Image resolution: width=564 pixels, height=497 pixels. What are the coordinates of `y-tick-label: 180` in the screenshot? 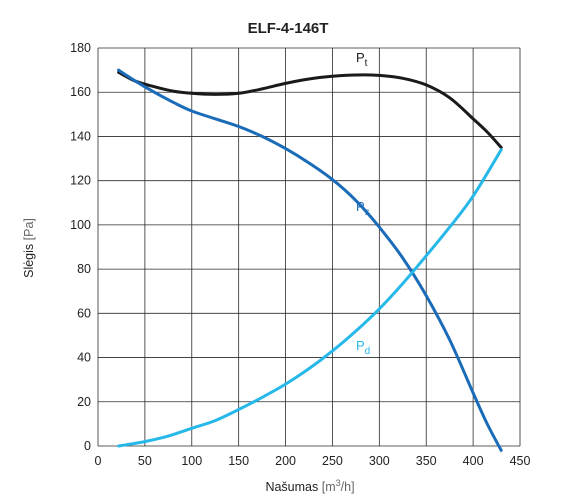 It's located at (80, 48).